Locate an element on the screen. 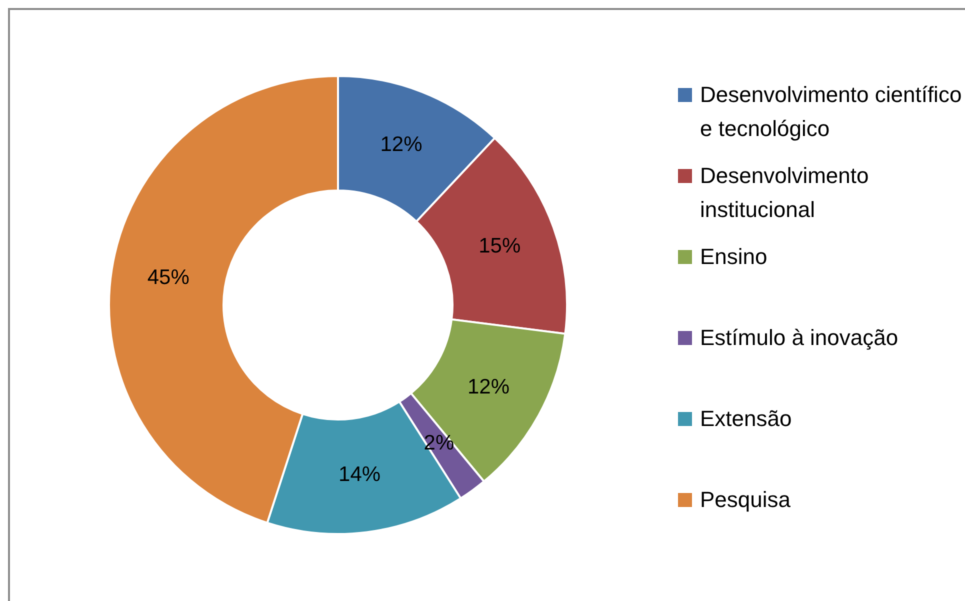 This screenshot has height=601, width=965. data-label: 15% is located at coordinates (499, 246).